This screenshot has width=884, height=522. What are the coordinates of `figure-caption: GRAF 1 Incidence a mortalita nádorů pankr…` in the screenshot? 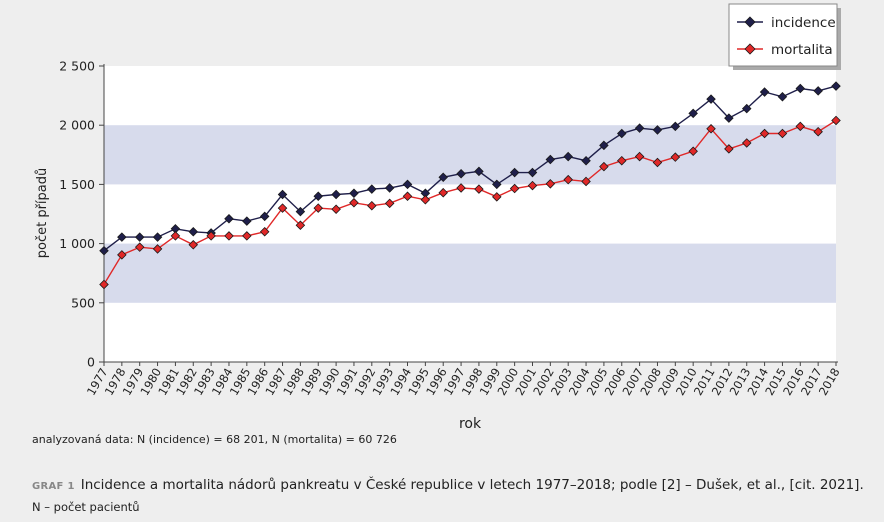 It's located at (448, 485).